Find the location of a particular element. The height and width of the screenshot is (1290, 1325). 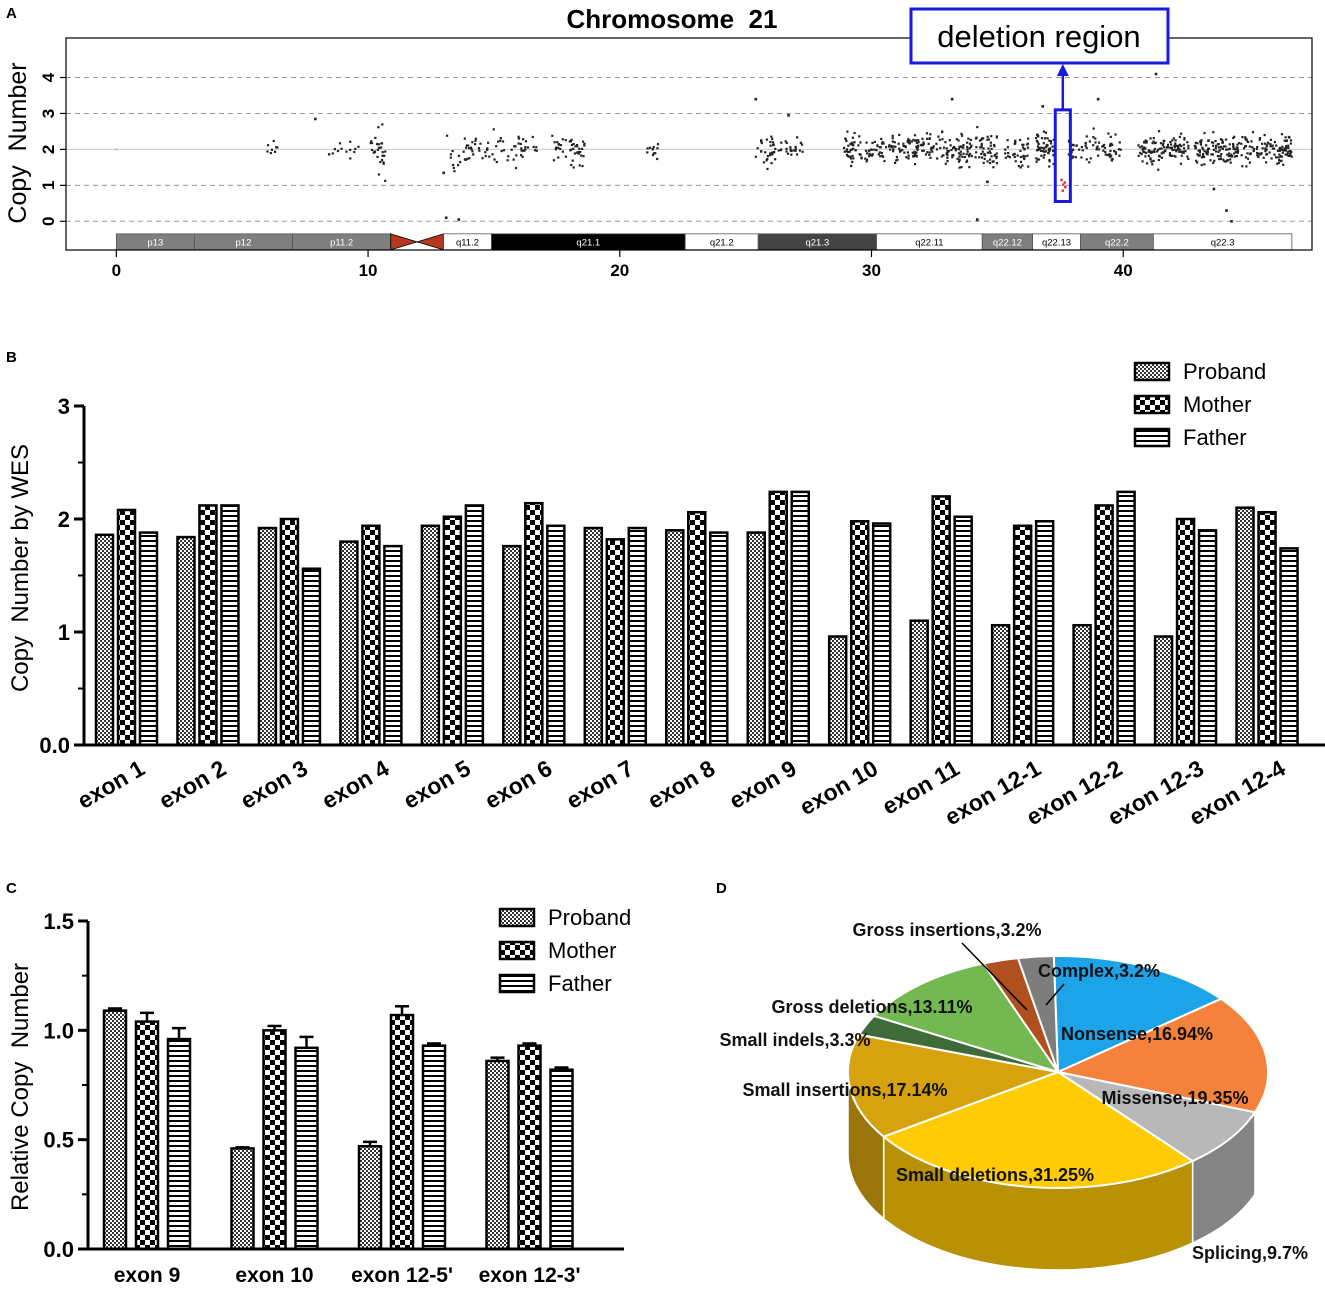

y-tick-label: 0.0 is located at coordinates (58, 1249).